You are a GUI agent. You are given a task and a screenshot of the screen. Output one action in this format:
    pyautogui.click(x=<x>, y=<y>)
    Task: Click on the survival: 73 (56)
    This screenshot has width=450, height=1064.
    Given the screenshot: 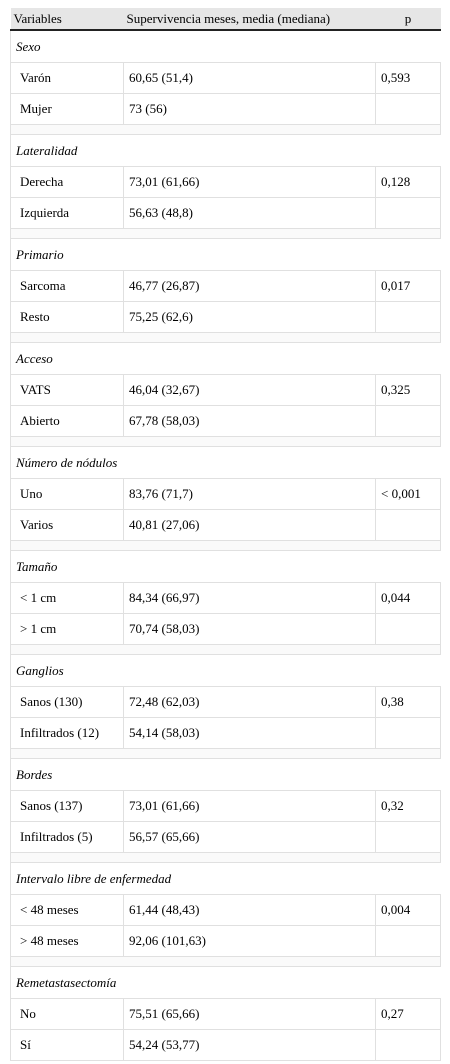 What is the action you would take?
    pyautogui.click(x=249, y=109)
    